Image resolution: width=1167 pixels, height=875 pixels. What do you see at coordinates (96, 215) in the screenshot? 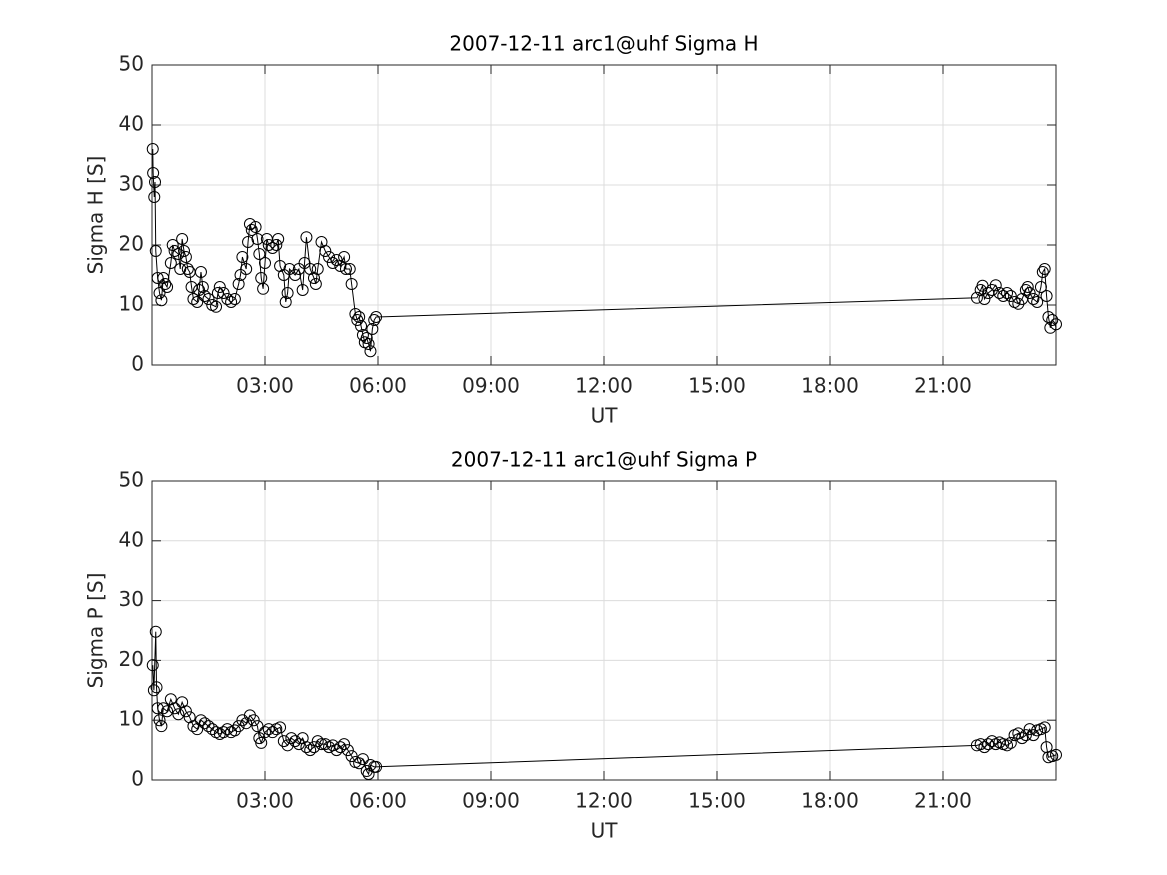
I see `y-axis-label: Sigma H [S]` at bounding box center [96, 215].